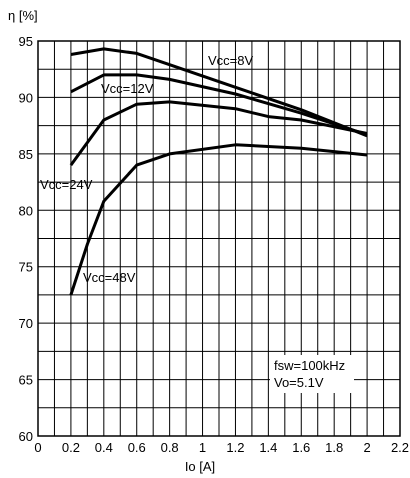 Image resolution: width=410 pixels, height=478 pixels. Describe the element at coordinates (299, 382) in the screenshot. I see `output-voltage-note: Vo=5.1V` at that location.